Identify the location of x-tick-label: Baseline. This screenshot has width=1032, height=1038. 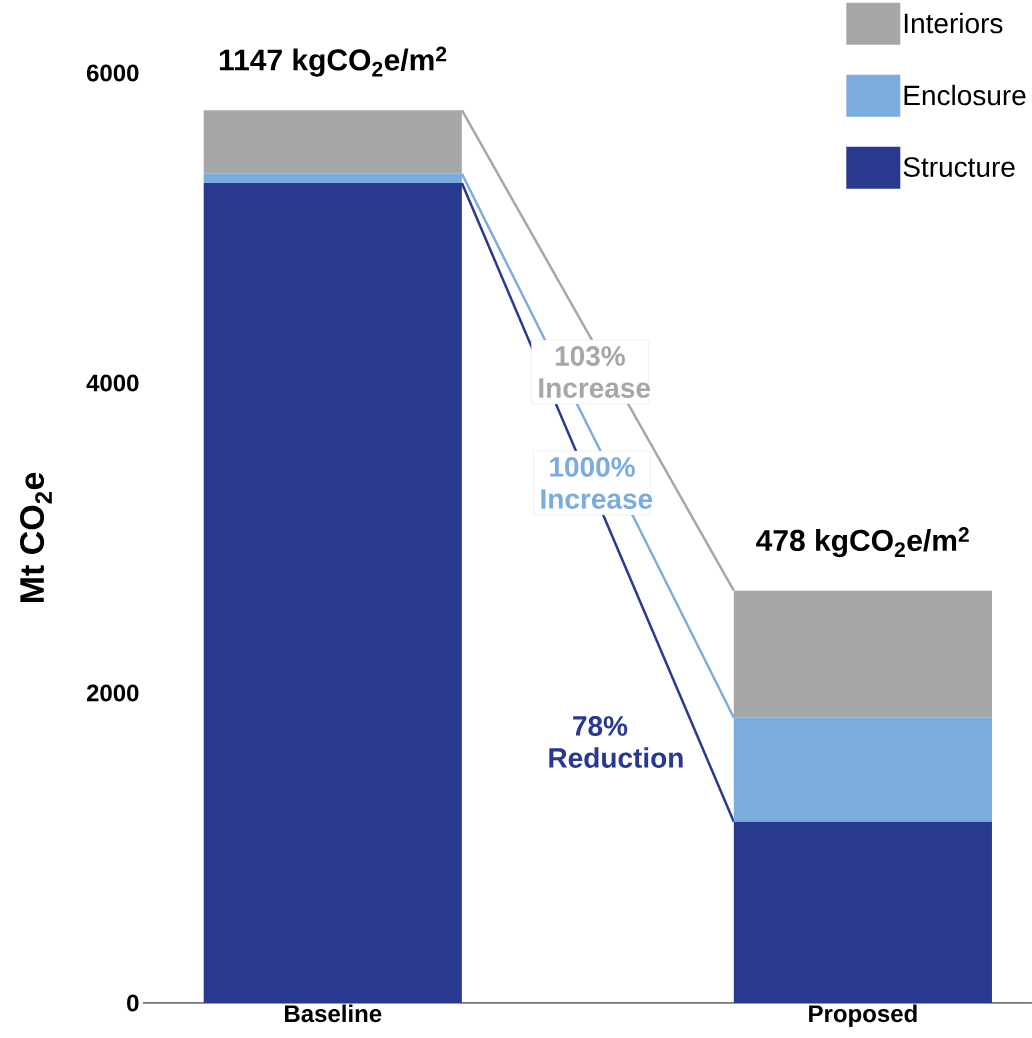
(333, 1013).